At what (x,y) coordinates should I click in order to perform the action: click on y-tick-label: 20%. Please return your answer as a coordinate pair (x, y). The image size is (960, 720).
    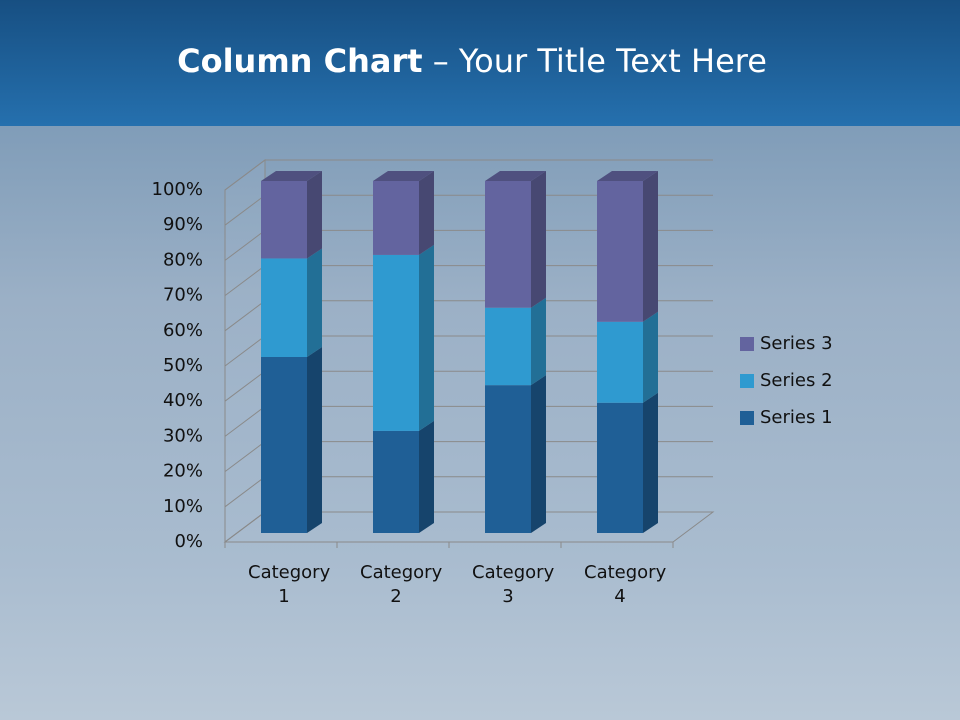
    Looking at the image, I should click on (183, 471).